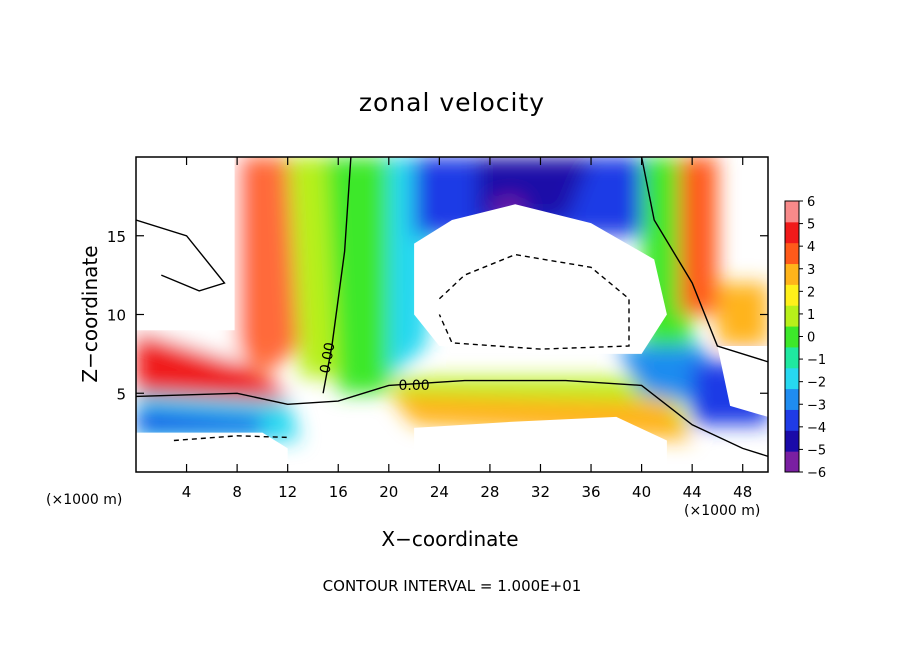 This screenshot has height=654, width=904. What do you see at coordinates (698, 236) in the screenshot?
I see `band-red-right` at bounding box center [698, 236].